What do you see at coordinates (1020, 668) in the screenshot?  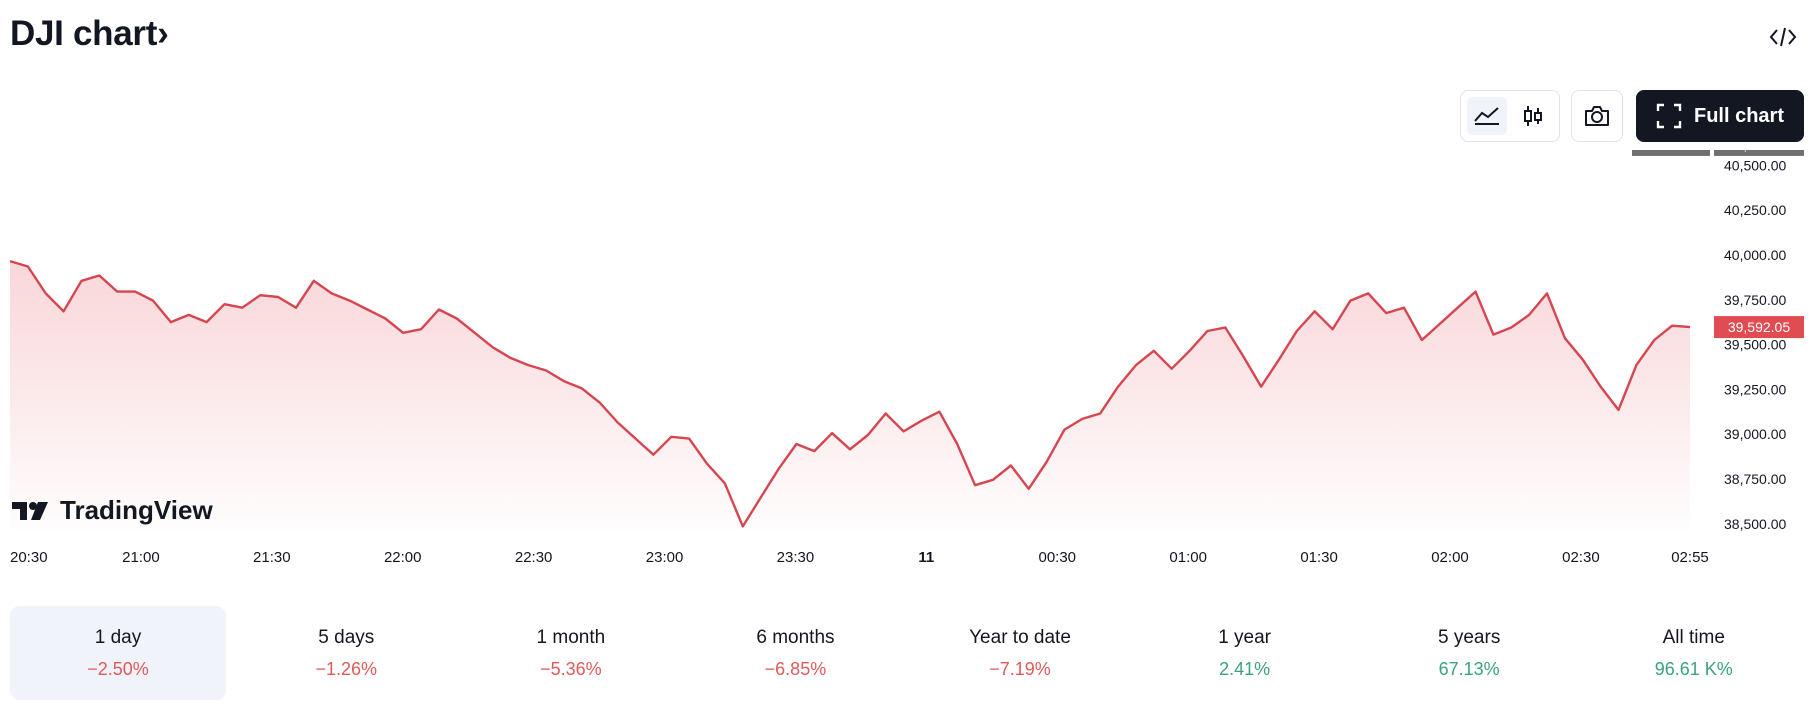 I see `period-change: −7.19%` at bounding box center [1020, 668].